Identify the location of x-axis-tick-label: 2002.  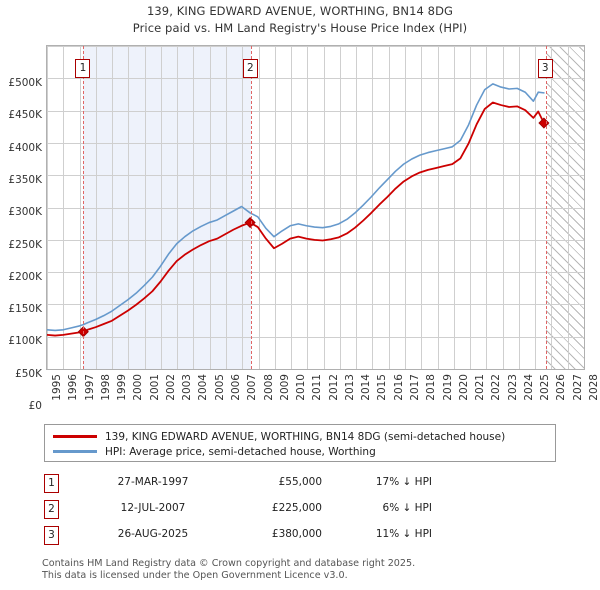
(170, 387).